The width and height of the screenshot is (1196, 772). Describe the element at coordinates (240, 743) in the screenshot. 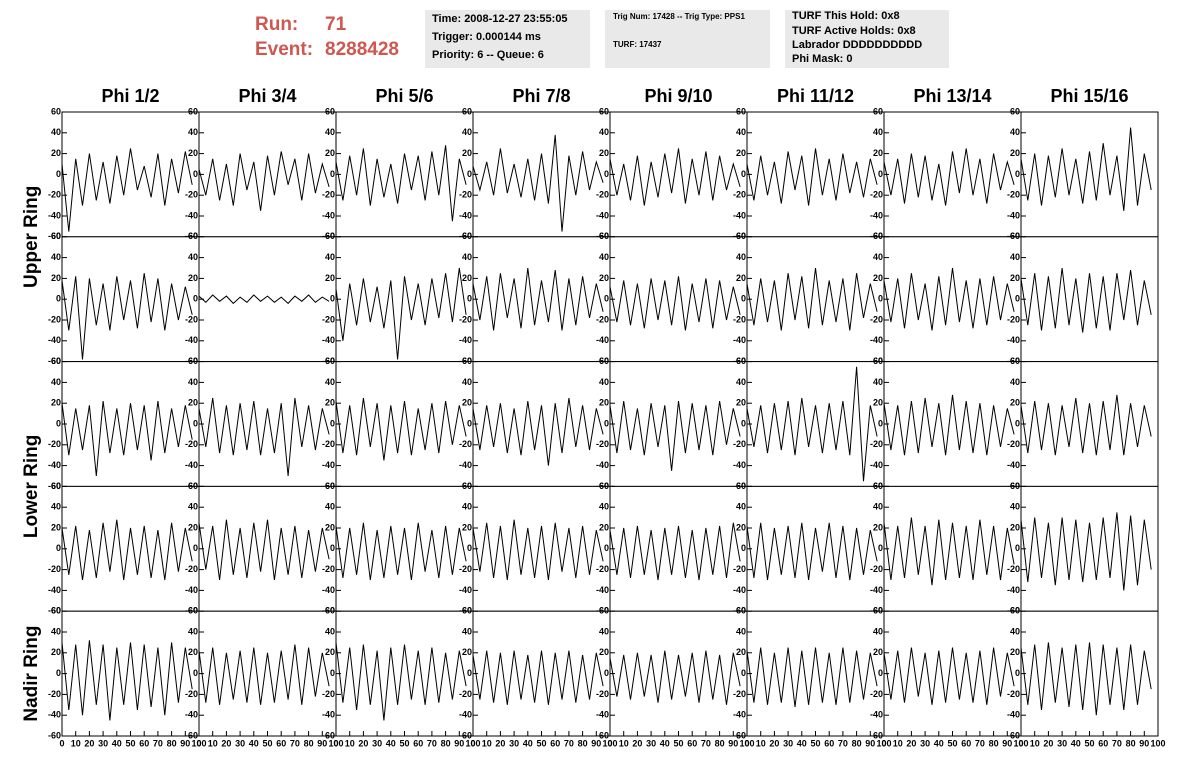

I see `x-tick-label: 30` at that location.